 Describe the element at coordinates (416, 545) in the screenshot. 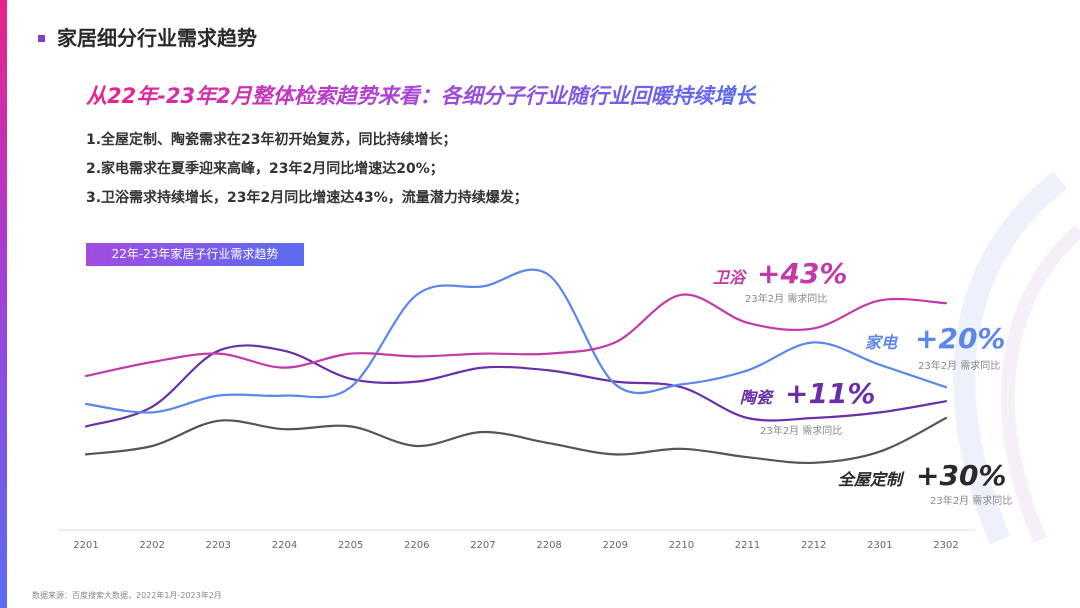

I see `x-tick-label: 2206` at that location.